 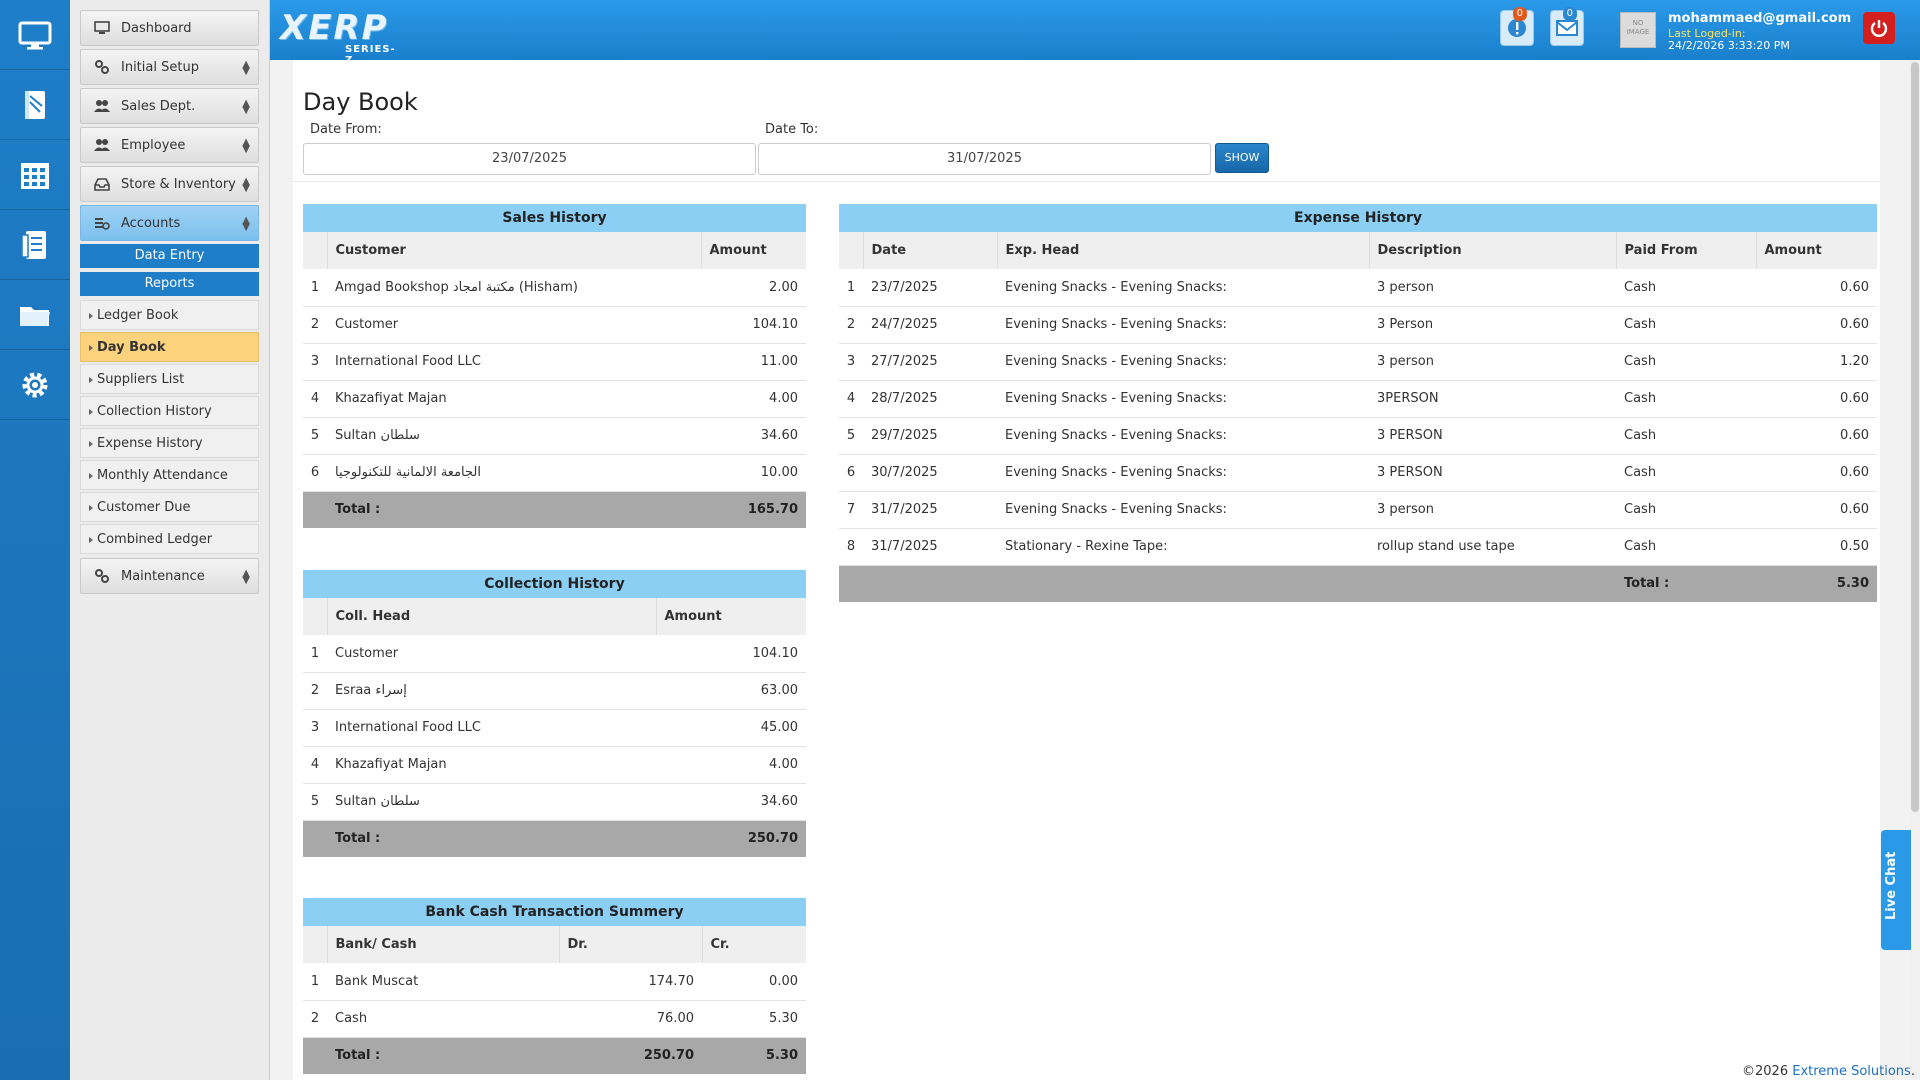 I want to click on table-row: 2 Customer 104.10, so click(x=554, y=325).